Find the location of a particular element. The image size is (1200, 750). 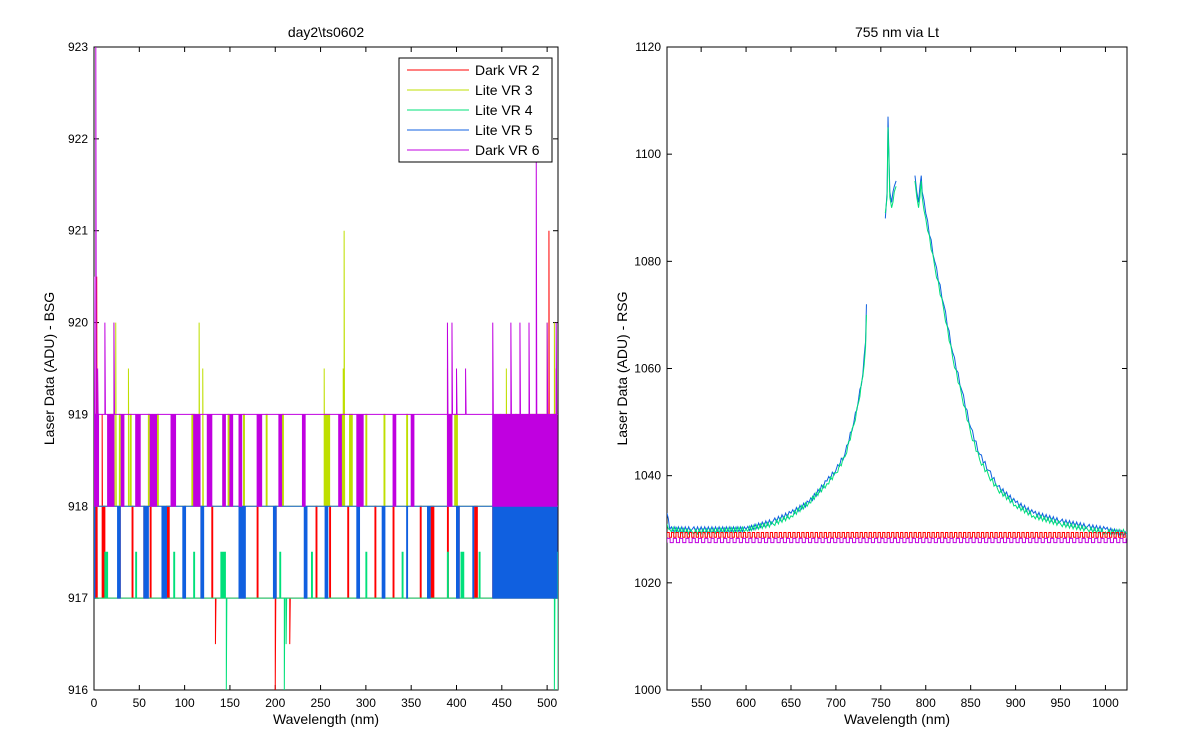

x-tick-label: 800 is located at coordinates (926, 703).